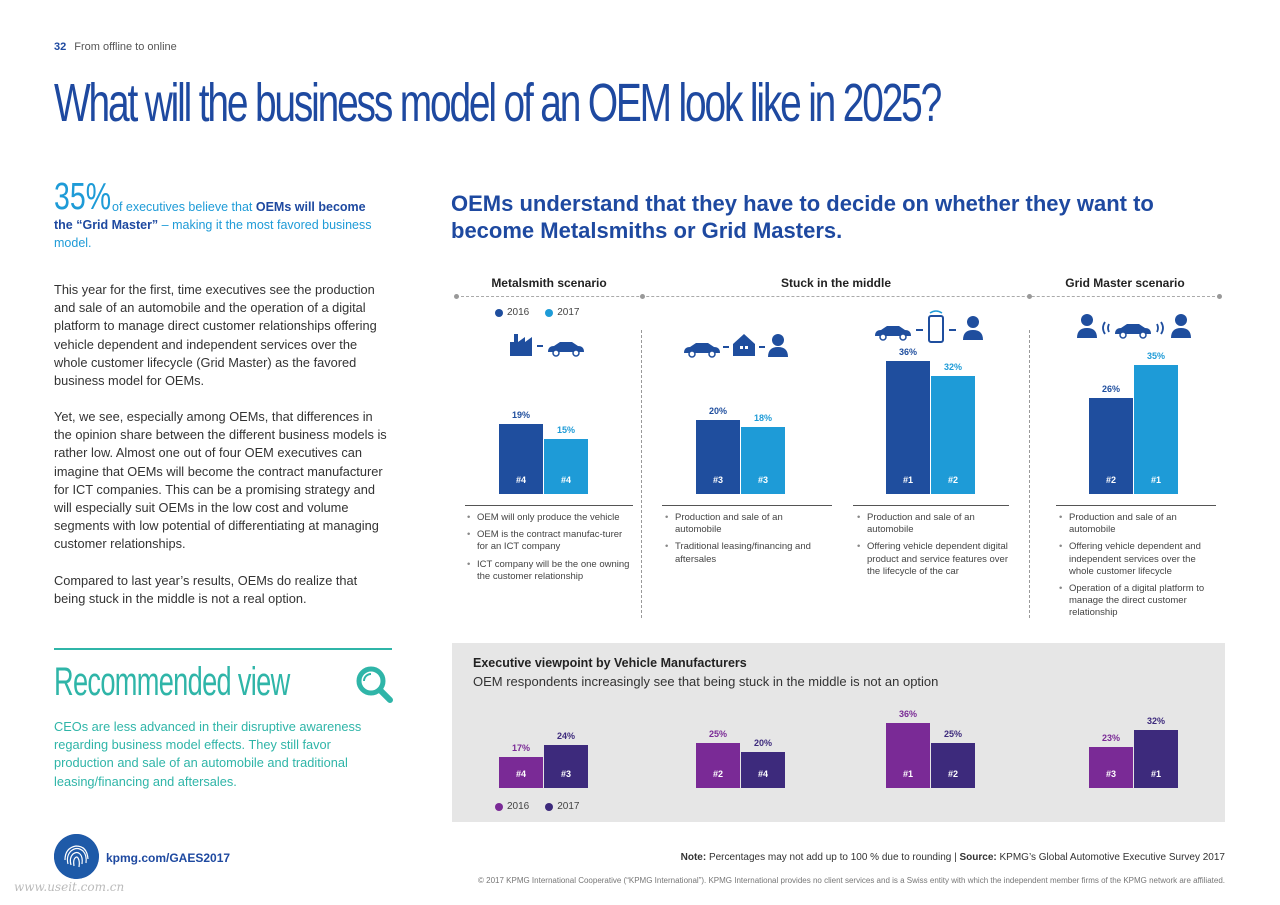 This screenshot has width=1280, height=905. I want to click on legend-swatch-2017, so click(549, 312).